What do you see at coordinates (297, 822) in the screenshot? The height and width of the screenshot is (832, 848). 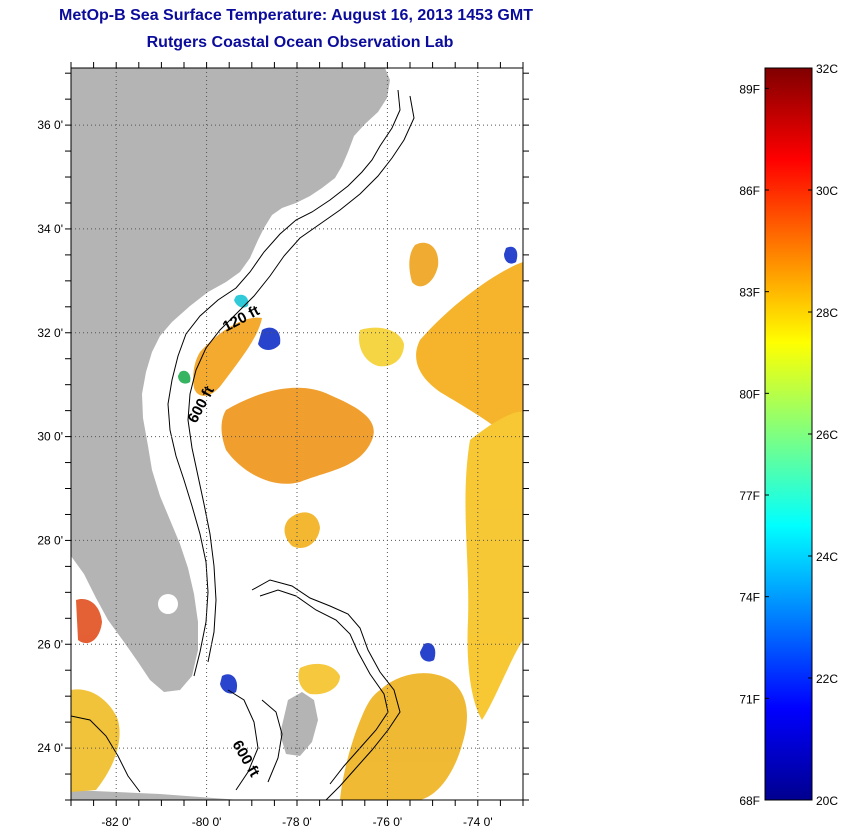 I see `lon-tick-label: -78 0'` at bounding box center [297, 822].